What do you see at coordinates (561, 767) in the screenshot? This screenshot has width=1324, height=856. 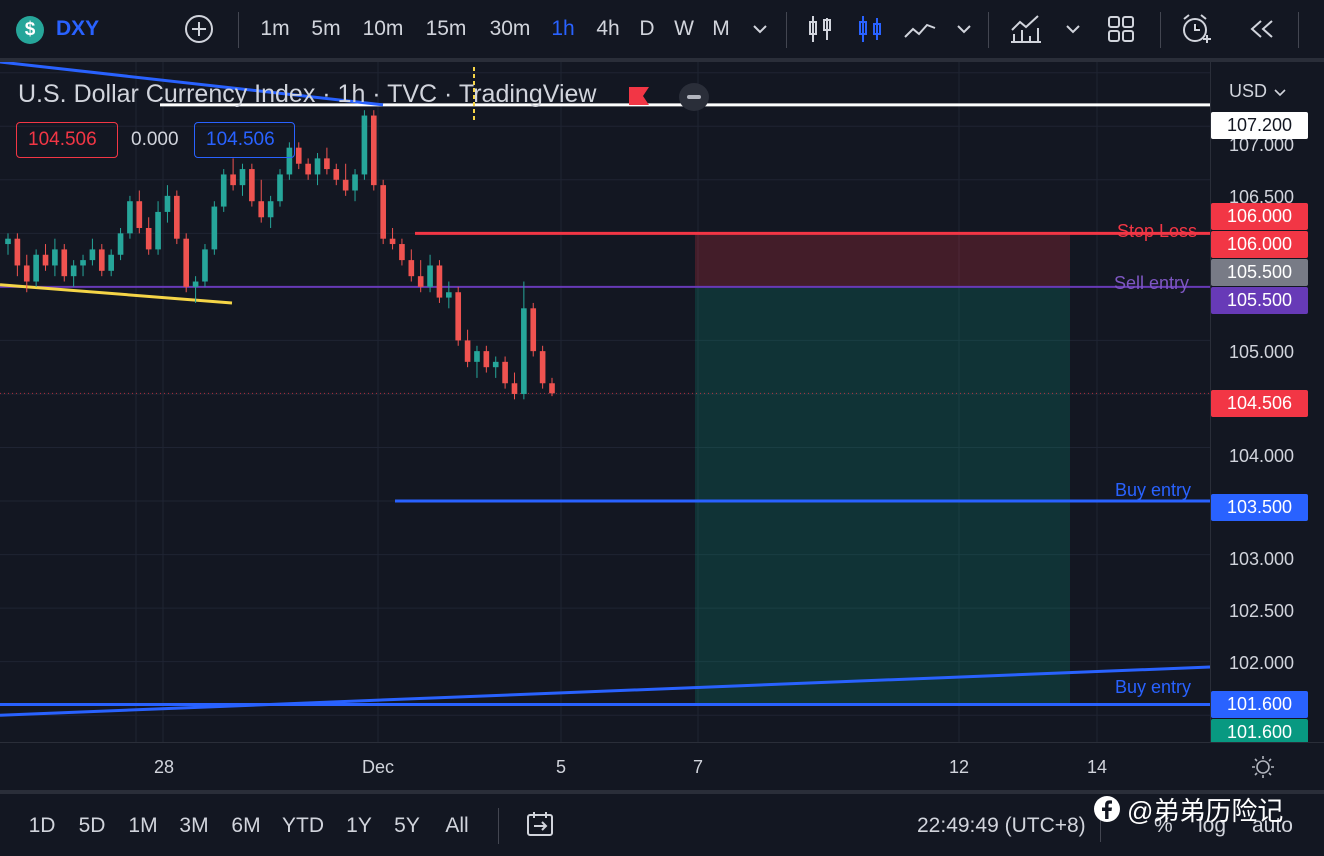 I see `time-tick: 5` at bounding box center [561, 767].